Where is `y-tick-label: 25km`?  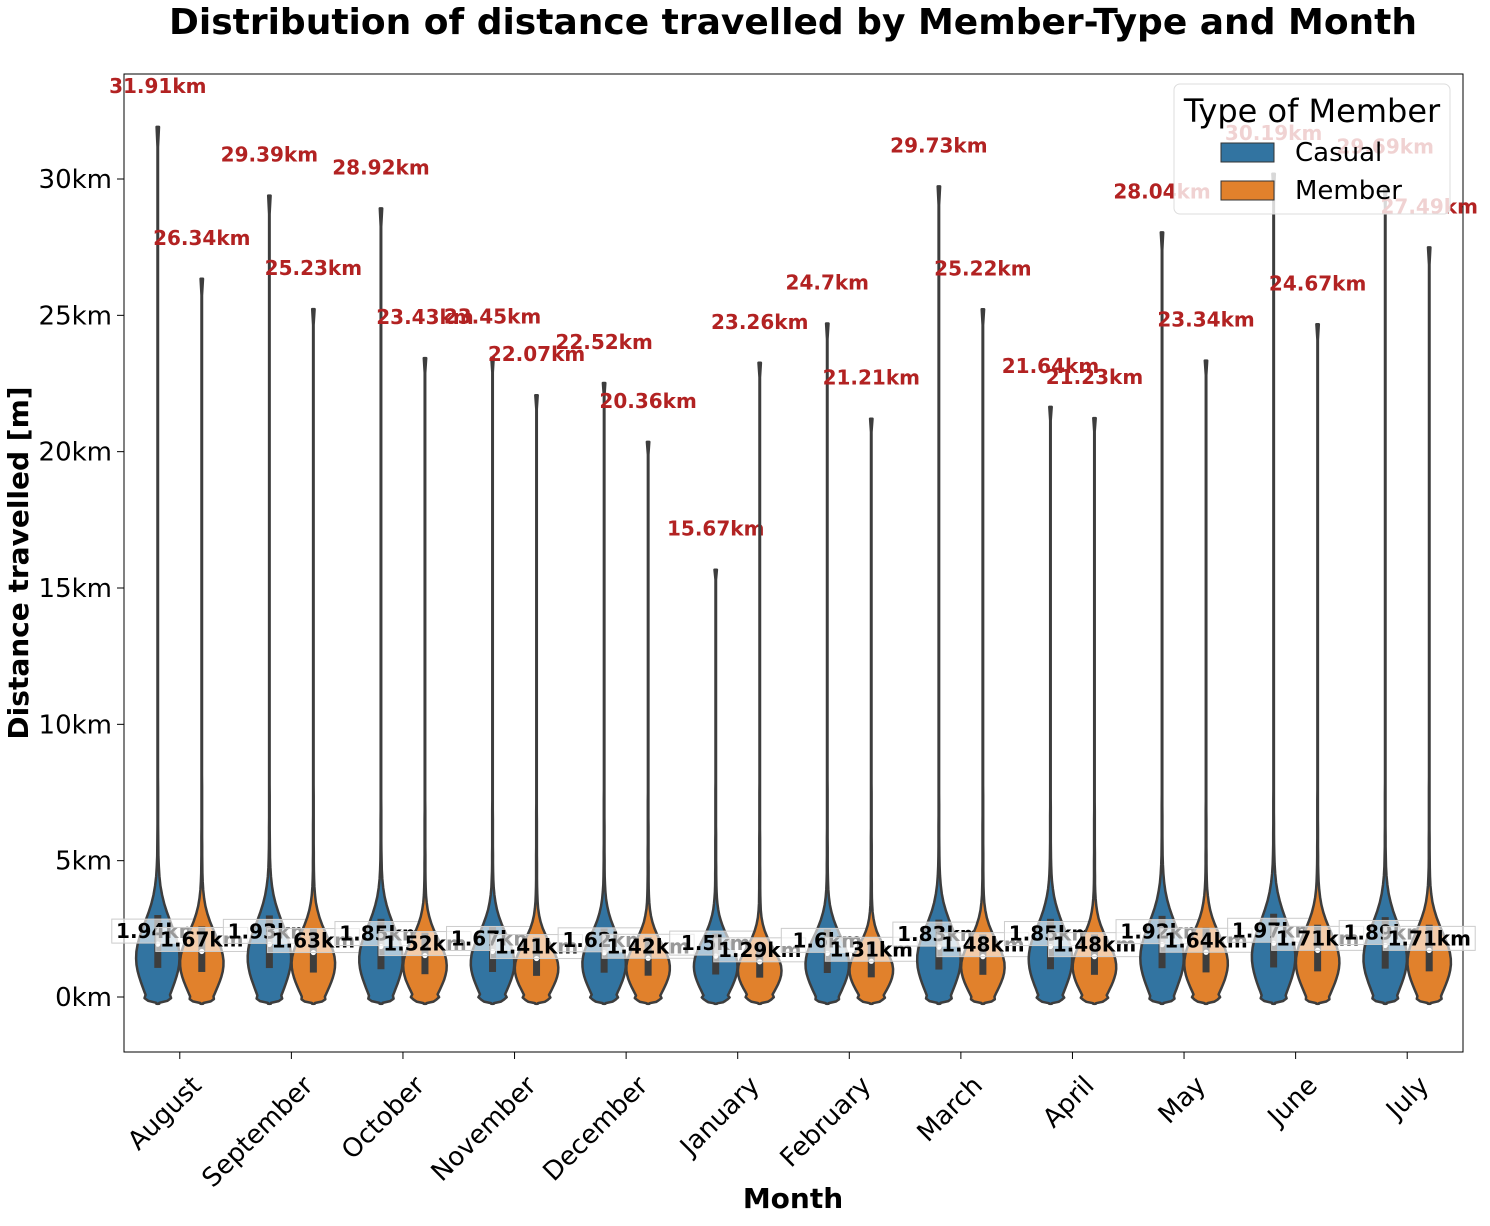 y-tick-label: 25km is located at coordinates (75, 316).